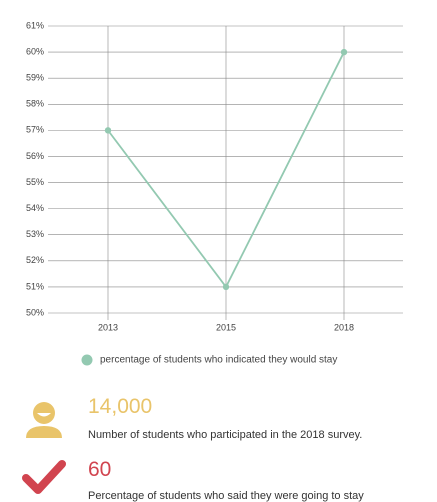 The height and width of the screenshot is (502, 437). I want to click on y-tick-label: 56%, so click(35, 156).